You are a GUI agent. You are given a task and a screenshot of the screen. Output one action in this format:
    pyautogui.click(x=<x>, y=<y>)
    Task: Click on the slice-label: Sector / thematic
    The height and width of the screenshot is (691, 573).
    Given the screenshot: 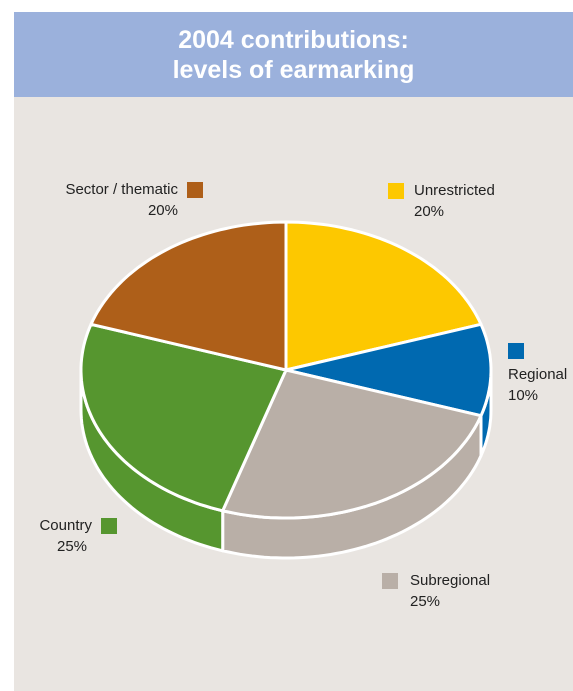 What is the action you would take?
    pyautogui.click(x=121, y=189)
    